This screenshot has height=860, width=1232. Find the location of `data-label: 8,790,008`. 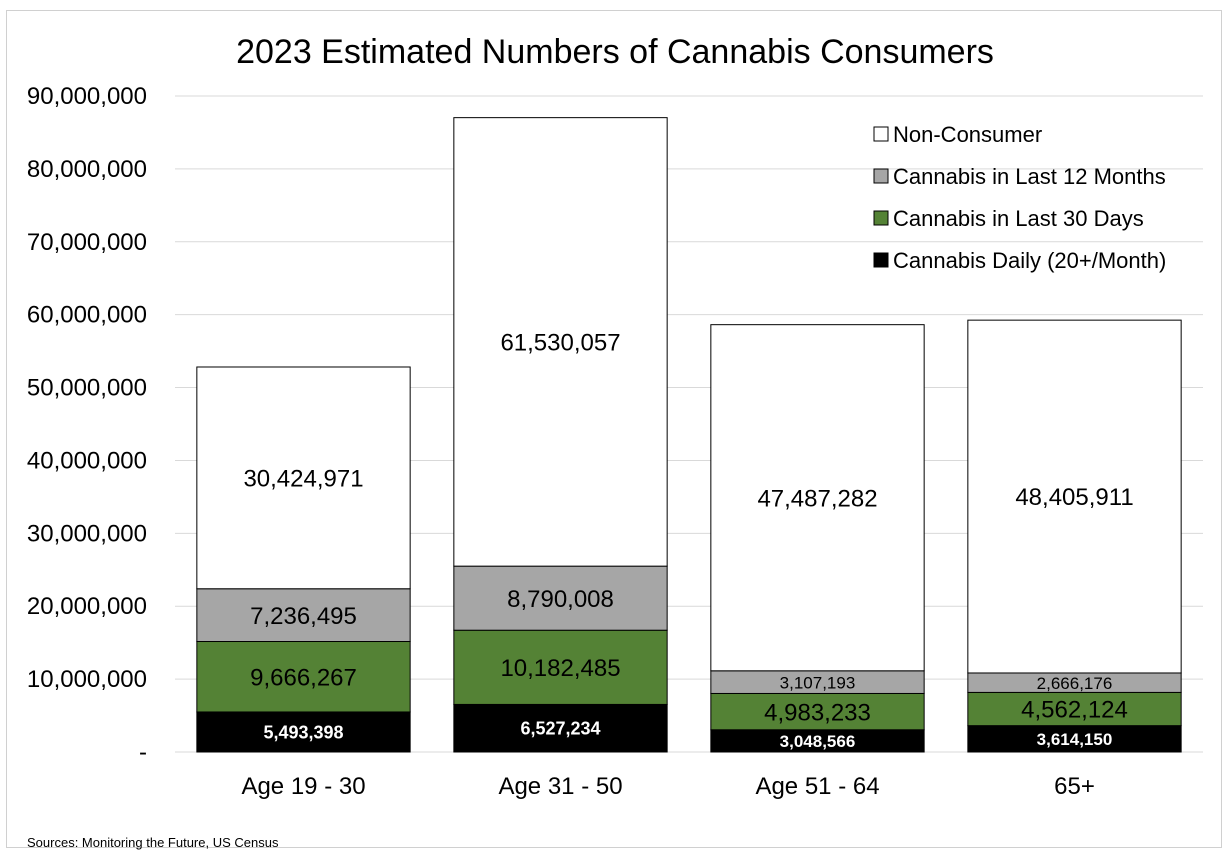

data-label: 8,790,008 is located at coordinates (560, 599).